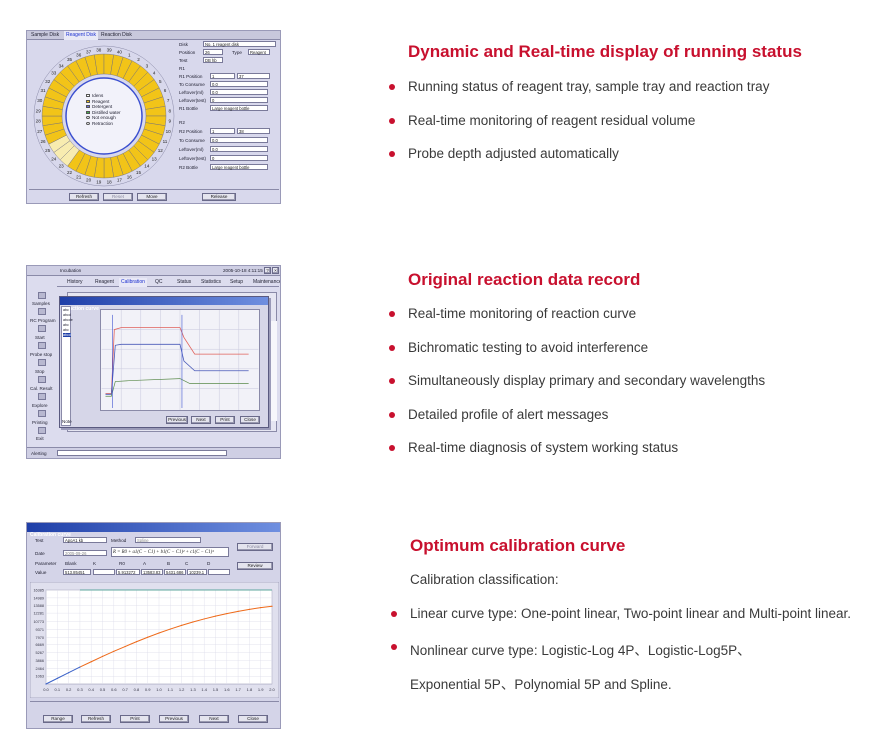 The height and width of the screenshot is (753, 884). Describe the element at coordinates (67, 315) in the screenshot. I see `curve-list-item: abcd` at that location.